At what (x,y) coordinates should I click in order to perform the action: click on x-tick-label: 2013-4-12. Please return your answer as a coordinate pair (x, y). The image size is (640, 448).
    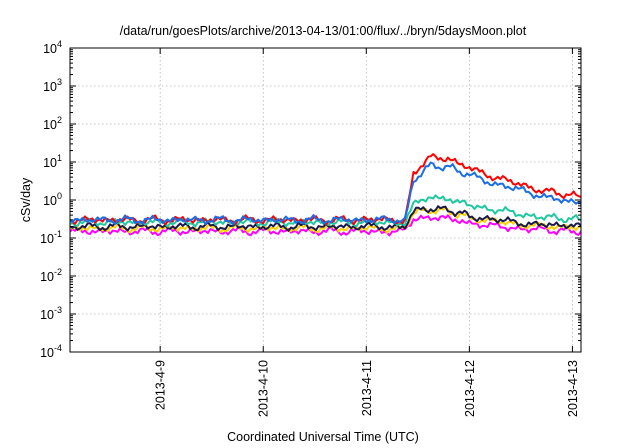
    Looking at the image, I should click on (470, 388).